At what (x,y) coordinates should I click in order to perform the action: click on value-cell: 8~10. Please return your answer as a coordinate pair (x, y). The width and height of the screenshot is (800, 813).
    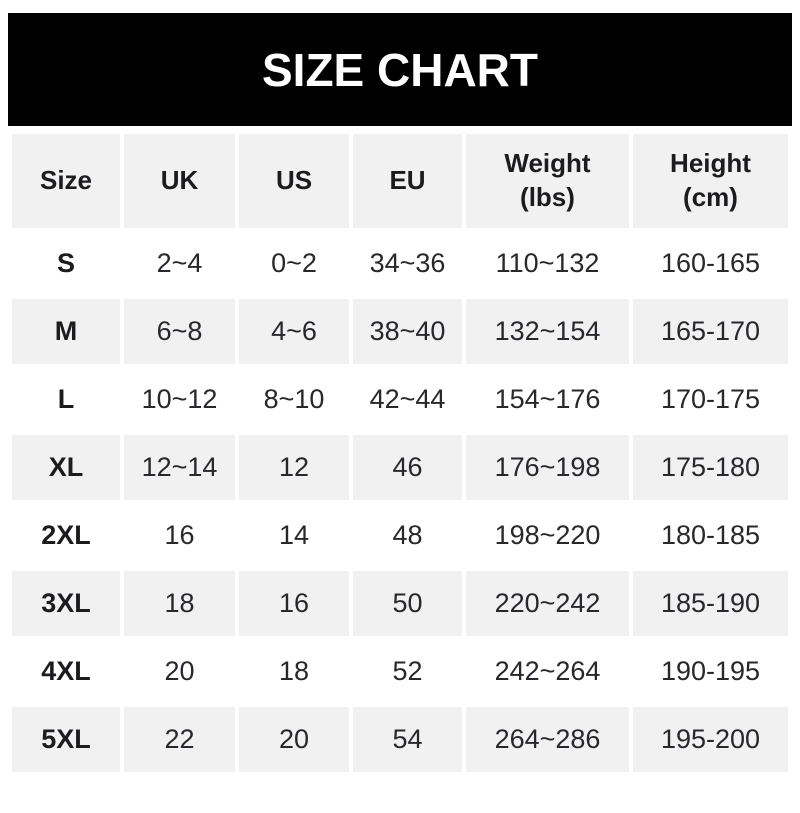
    Looking at the image, I should click on (294, 399).